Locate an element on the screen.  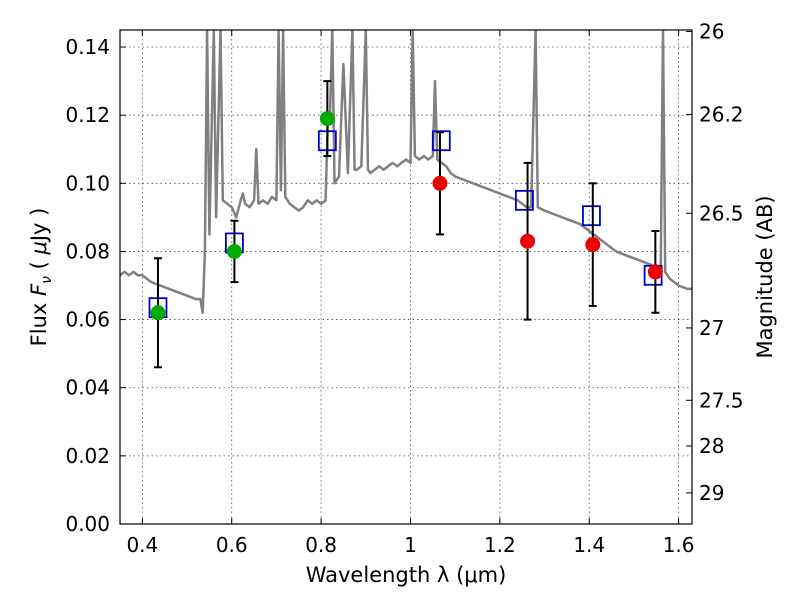
y-tick-label: 0.10 is located at coordinates (87, 183).